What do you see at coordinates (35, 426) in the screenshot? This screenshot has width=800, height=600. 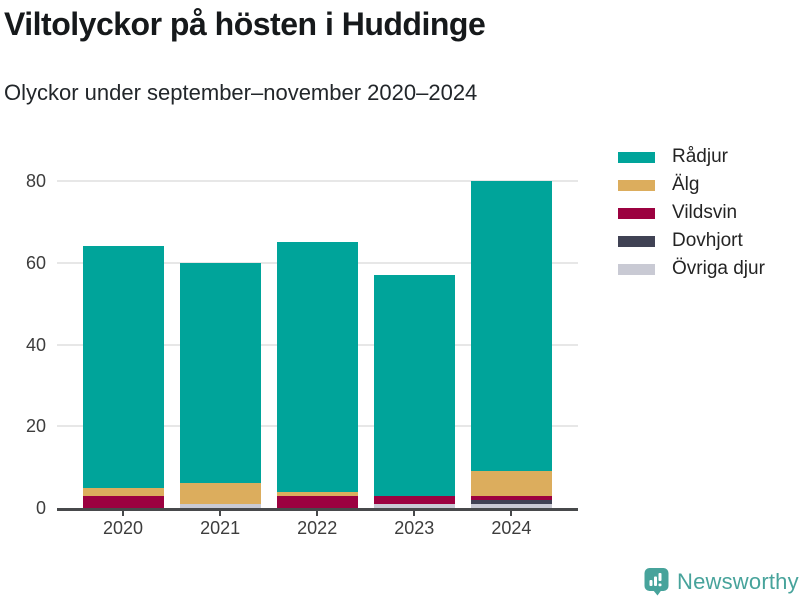 I see `y-tick-label-20: 20` at bounding box center [35, 426].